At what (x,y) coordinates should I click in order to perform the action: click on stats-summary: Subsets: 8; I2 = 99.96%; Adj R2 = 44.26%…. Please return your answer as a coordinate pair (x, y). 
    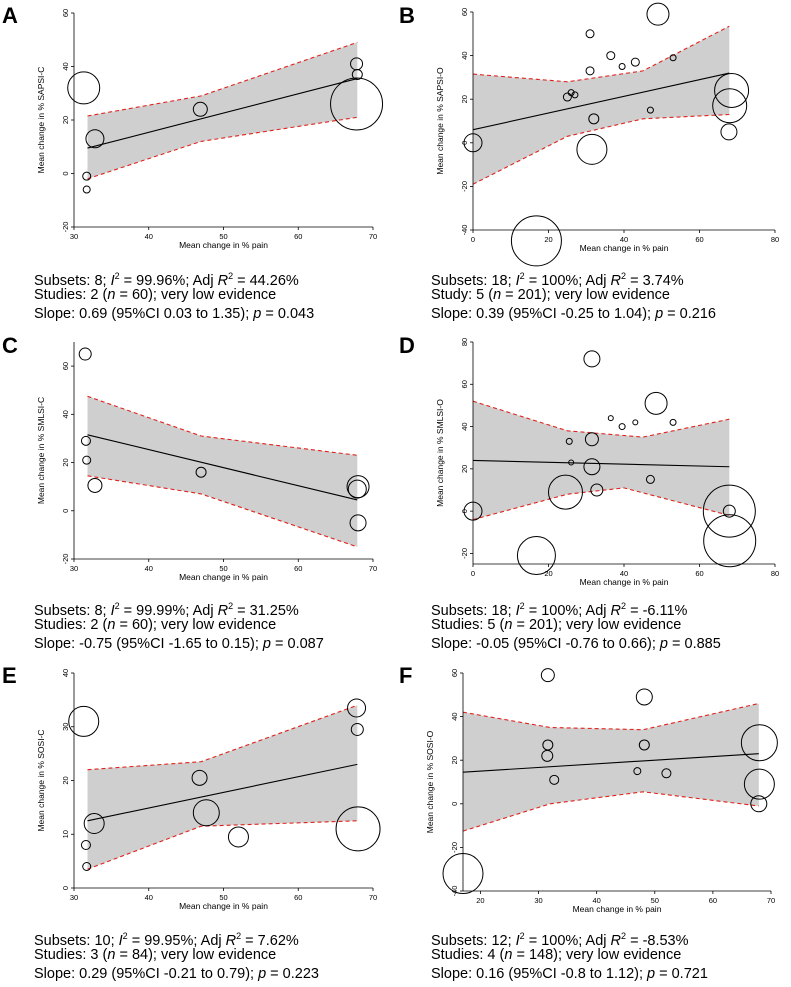
    Looking at the image, I should click on (174, 295).